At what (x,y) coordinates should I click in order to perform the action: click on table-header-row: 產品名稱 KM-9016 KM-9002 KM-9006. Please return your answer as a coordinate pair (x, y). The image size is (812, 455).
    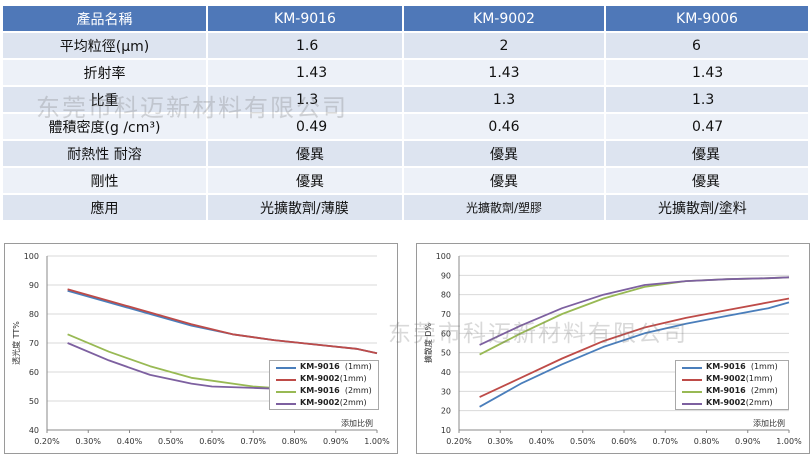
    Looking at the image, I should click on (406, 19).